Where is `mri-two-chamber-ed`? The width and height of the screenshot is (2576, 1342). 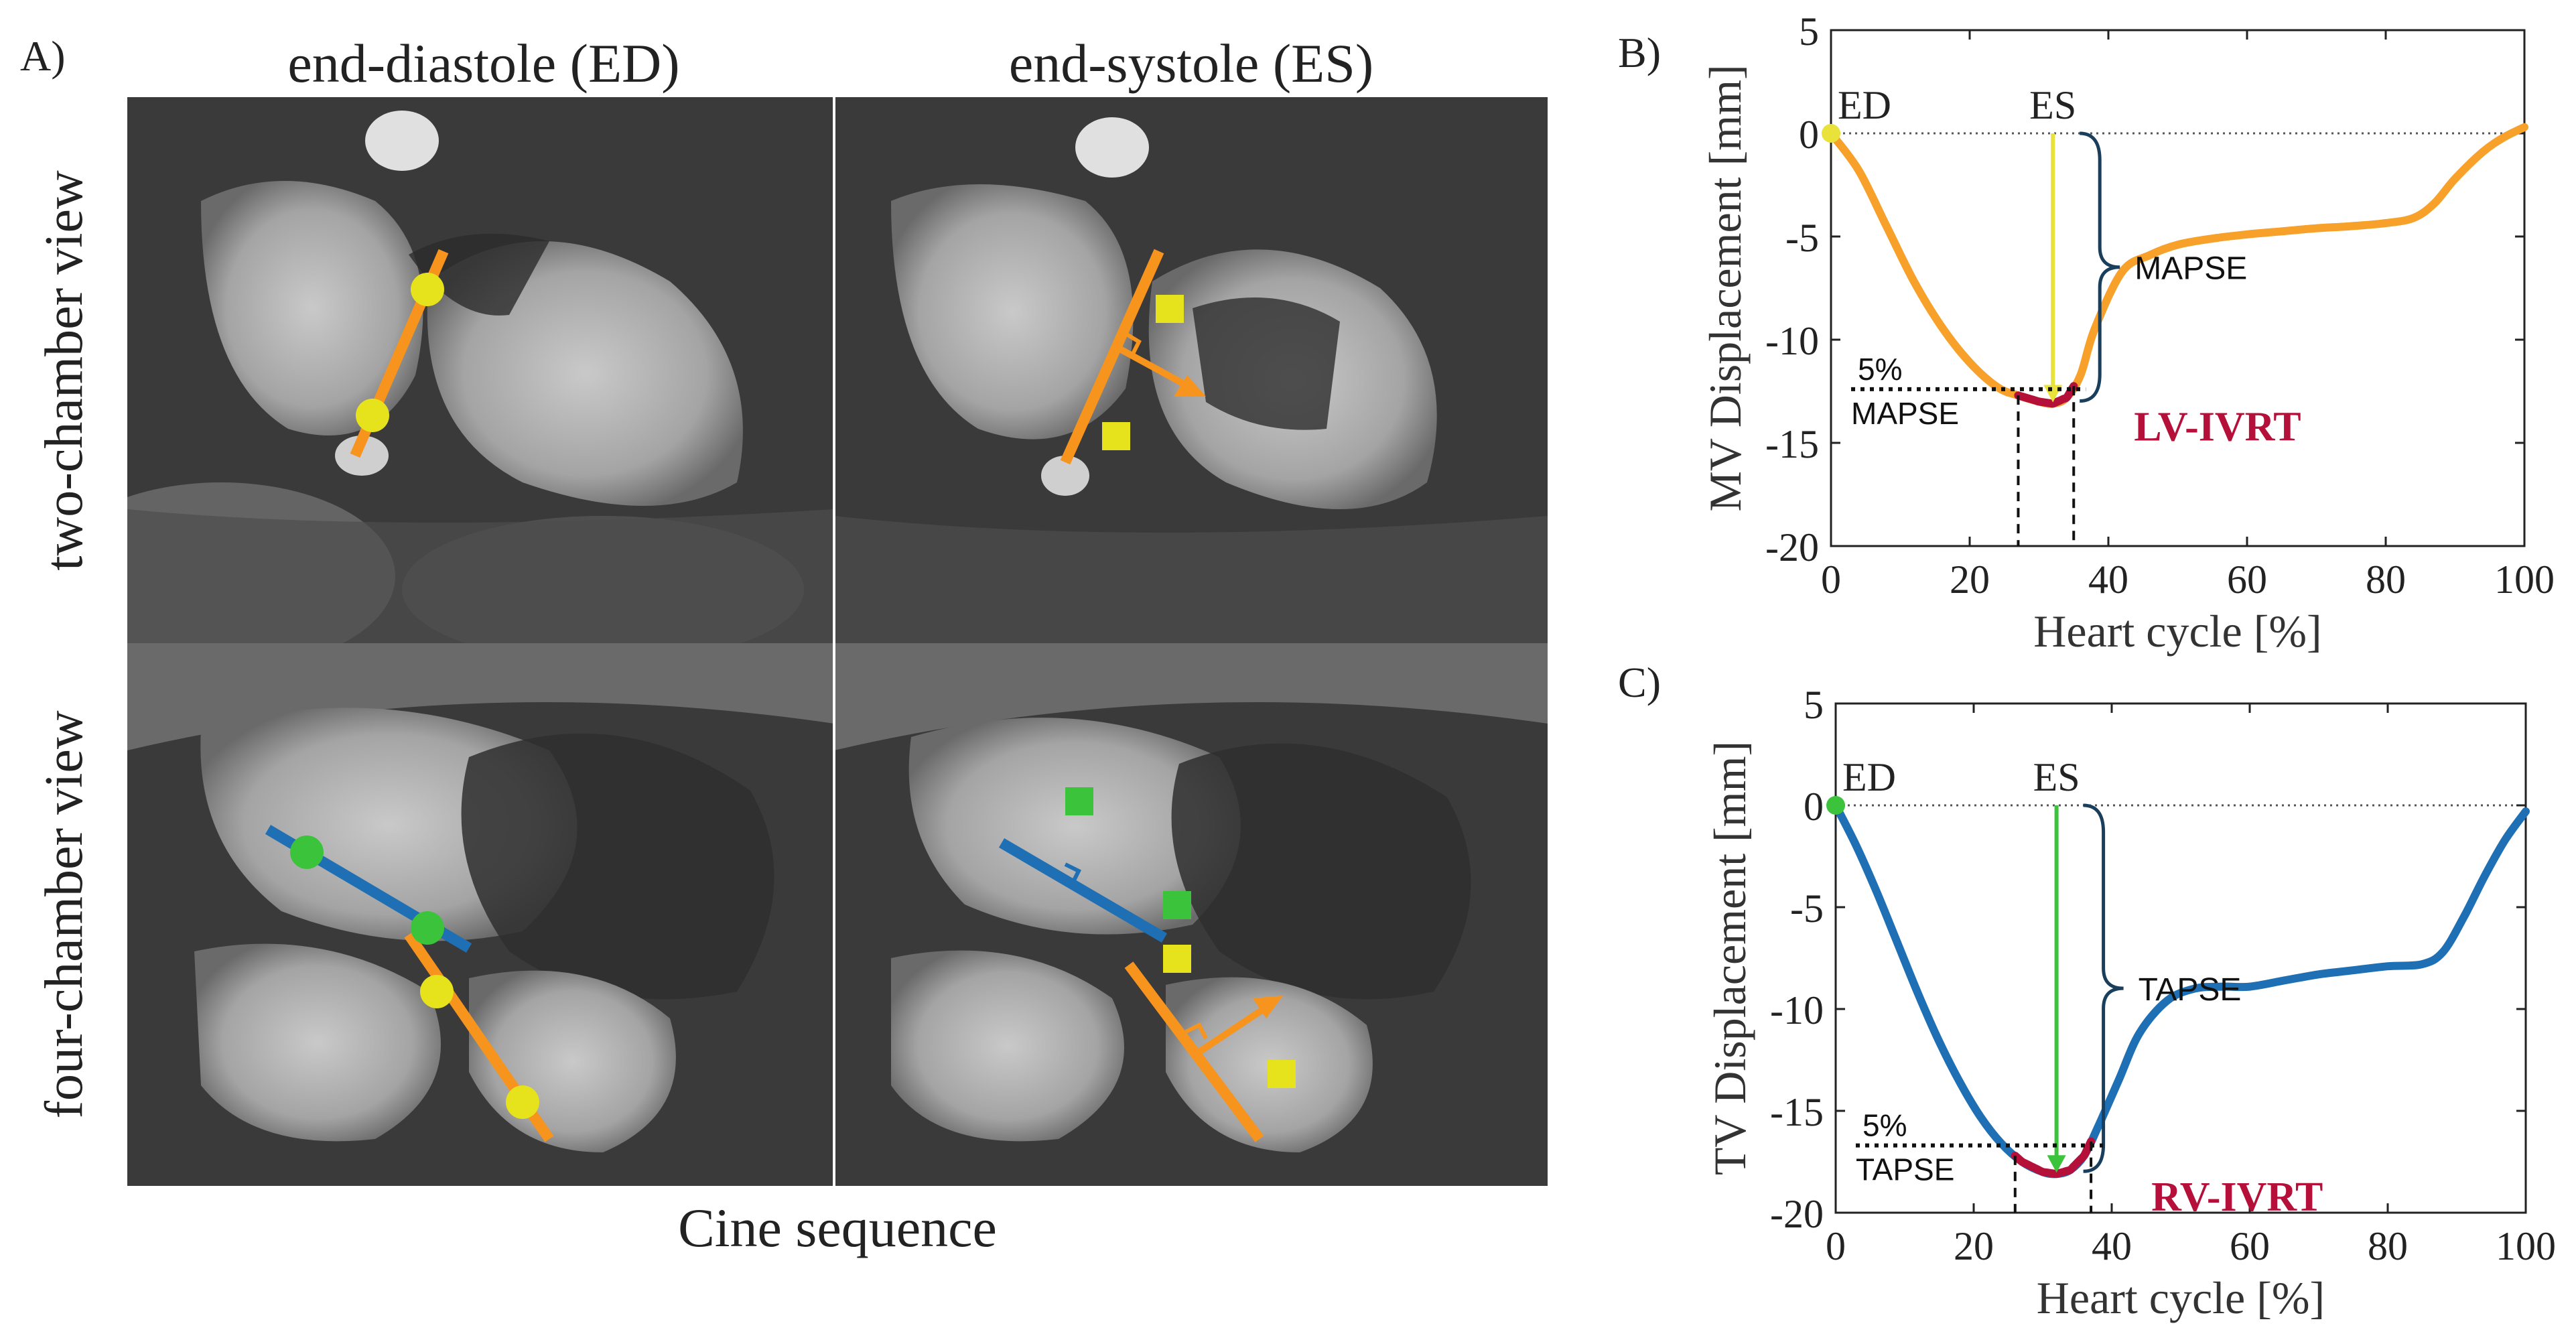 mri-two-chamber-ed is located at coordinates (481, 370).